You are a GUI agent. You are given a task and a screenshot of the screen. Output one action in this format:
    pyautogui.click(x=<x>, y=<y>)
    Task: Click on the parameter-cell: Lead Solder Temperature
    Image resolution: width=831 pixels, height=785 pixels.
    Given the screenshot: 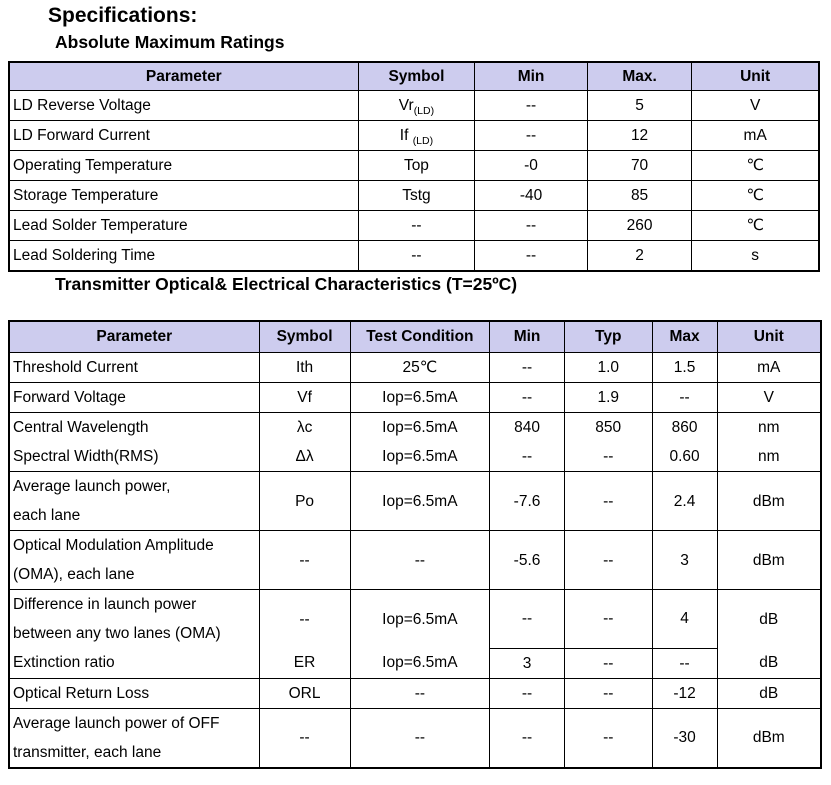 What is the action you would take?
    pyautogui.click(x=183, y=225)
    